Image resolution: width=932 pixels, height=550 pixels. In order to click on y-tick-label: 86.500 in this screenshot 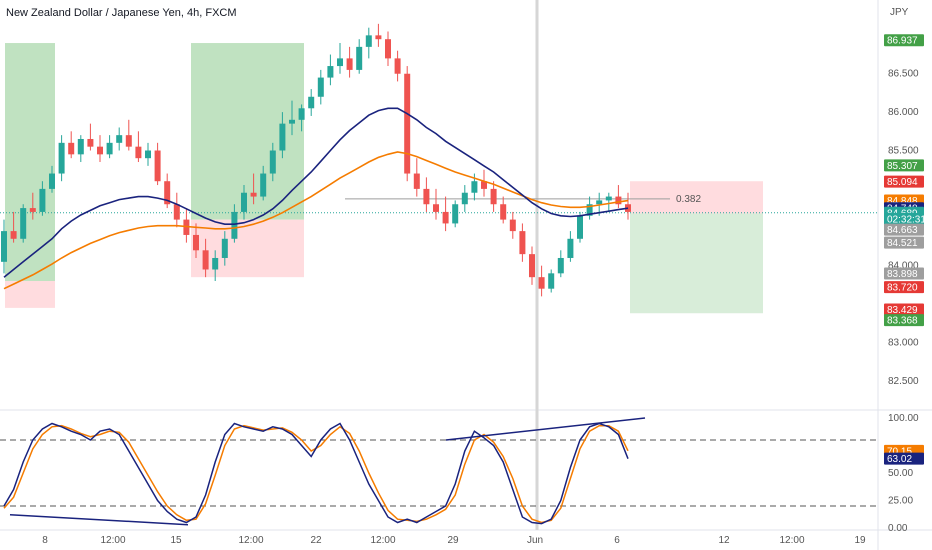, I will do `click(903, 74)`.